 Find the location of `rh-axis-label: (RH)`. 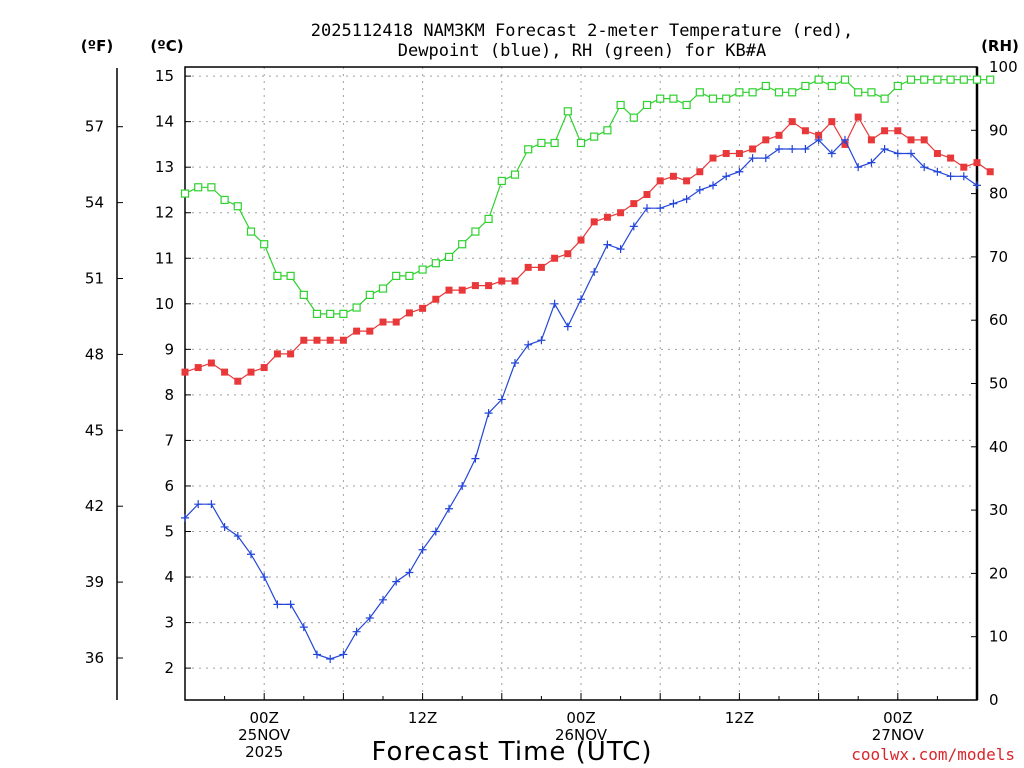

rh-axis-label: (RH) is located at coordinates (1000, 46).